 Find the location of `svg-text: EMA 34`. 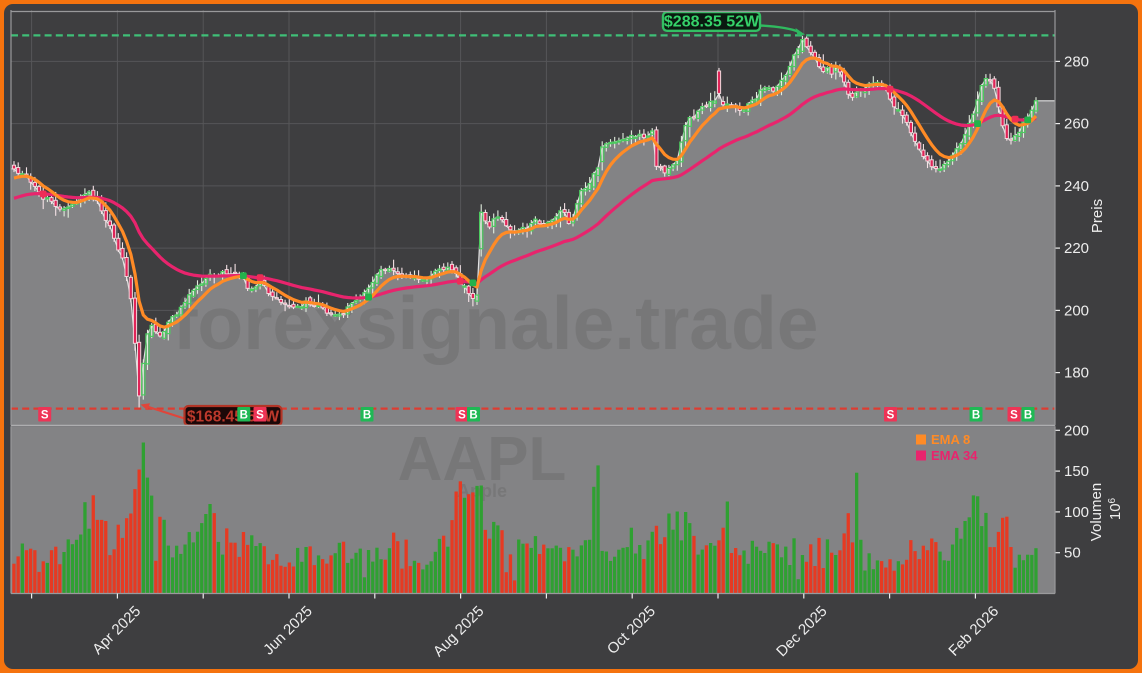

svg-text: EMA 34 is located at coordinates (954, 455).